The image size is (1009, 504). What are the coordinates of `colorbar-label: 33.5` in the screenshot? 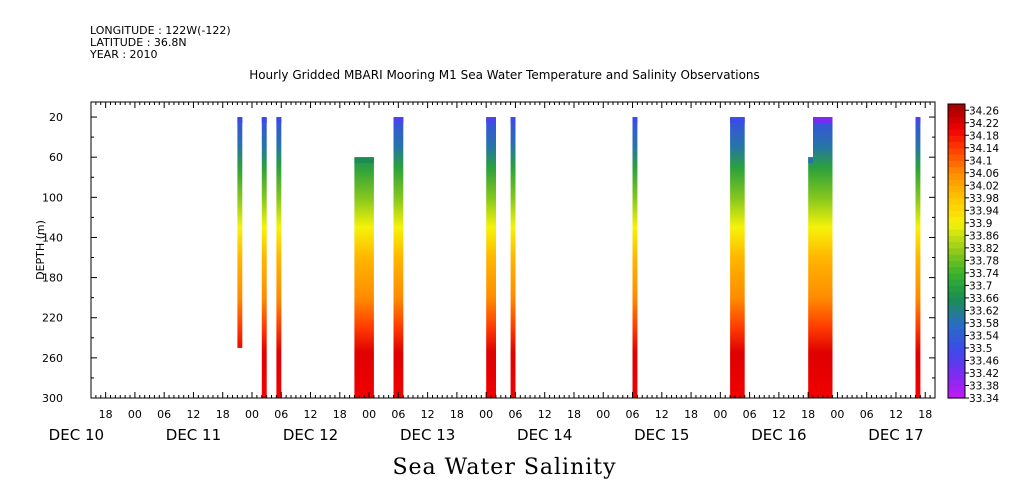 It's located at (980, 349).